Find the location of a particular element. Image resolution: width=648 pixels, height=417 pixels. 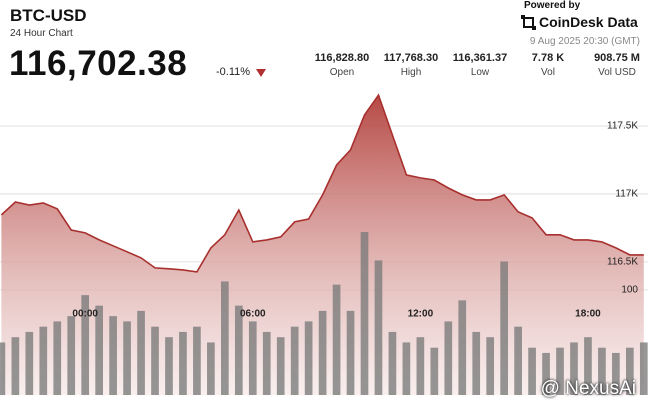

stat: 7.78 K Vol is located at coordinates (548, 65).